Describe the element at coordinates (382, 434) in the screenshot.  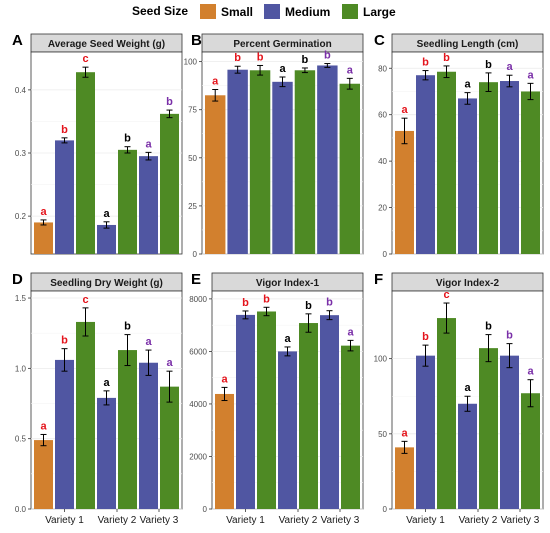
I see `panel-f-ytick-label: 50` at that location.